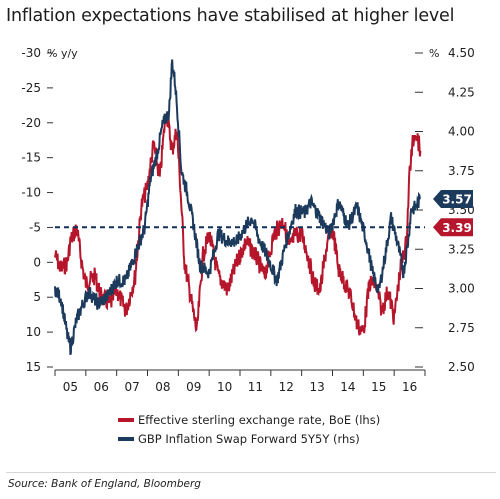 The image size is (500, 499). What do you see at coordinates (35, 227) in the screenshot?
I see `left-tick-label: -5` at bounding box center [35, 227].